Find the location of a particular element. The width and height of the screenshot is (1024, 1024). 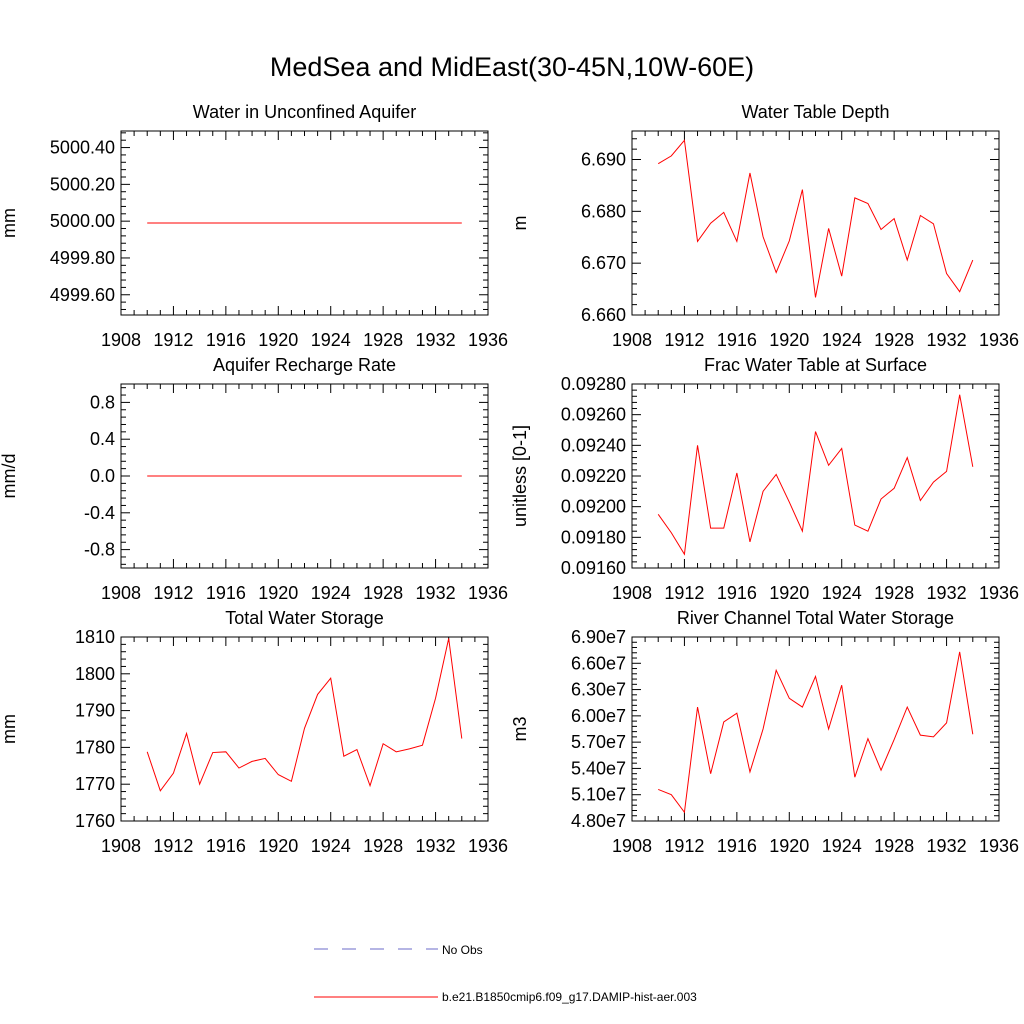

y-tick-label: 6.680 is located at coordinates (603, 211).